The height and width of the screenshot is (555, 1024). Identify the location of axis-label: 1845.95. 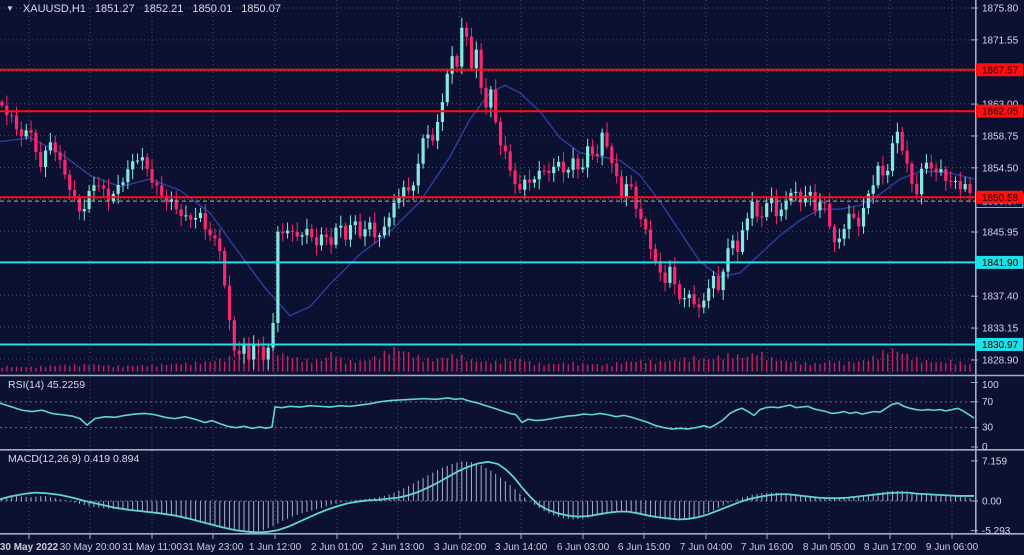
(1000, 233).